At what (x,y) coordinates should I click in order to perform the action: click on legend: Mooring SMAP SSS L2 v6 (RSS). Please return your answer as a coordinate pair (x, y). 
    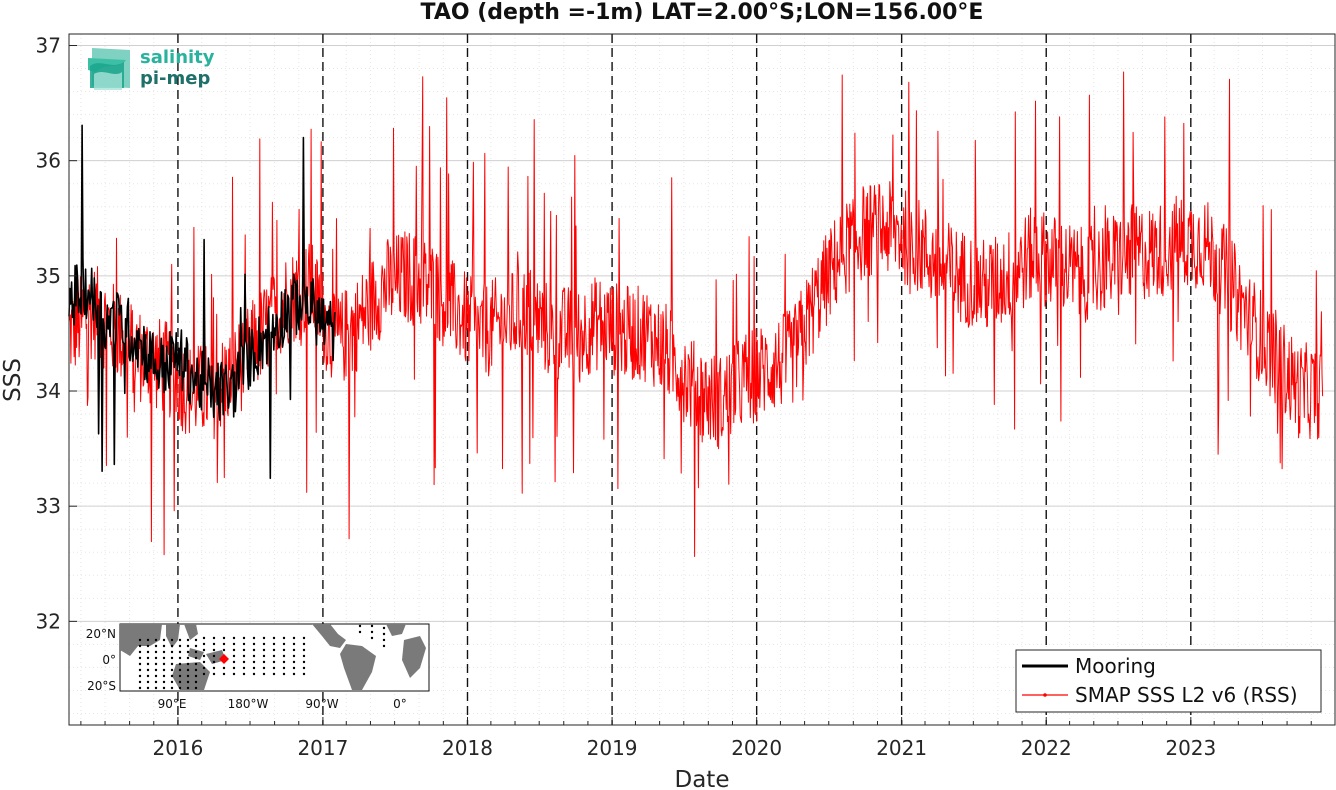
    Looking at the image, I should click on (1168, 681).